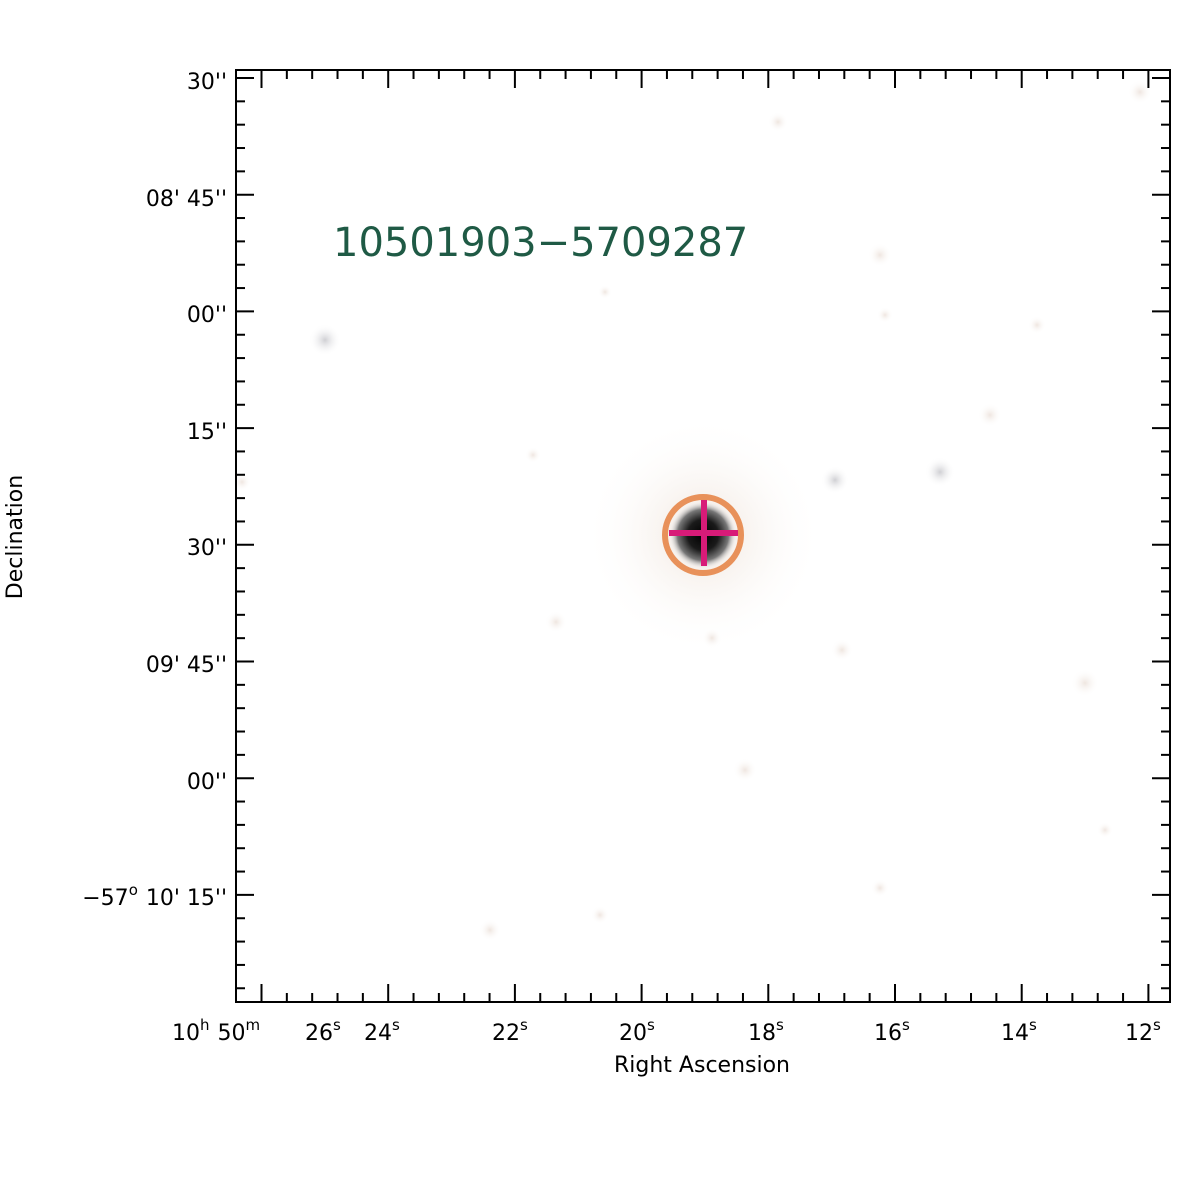 This screenshot has width=1180, height=1180. I want to click on x-tick-label: 20s, so click(637, 1031).